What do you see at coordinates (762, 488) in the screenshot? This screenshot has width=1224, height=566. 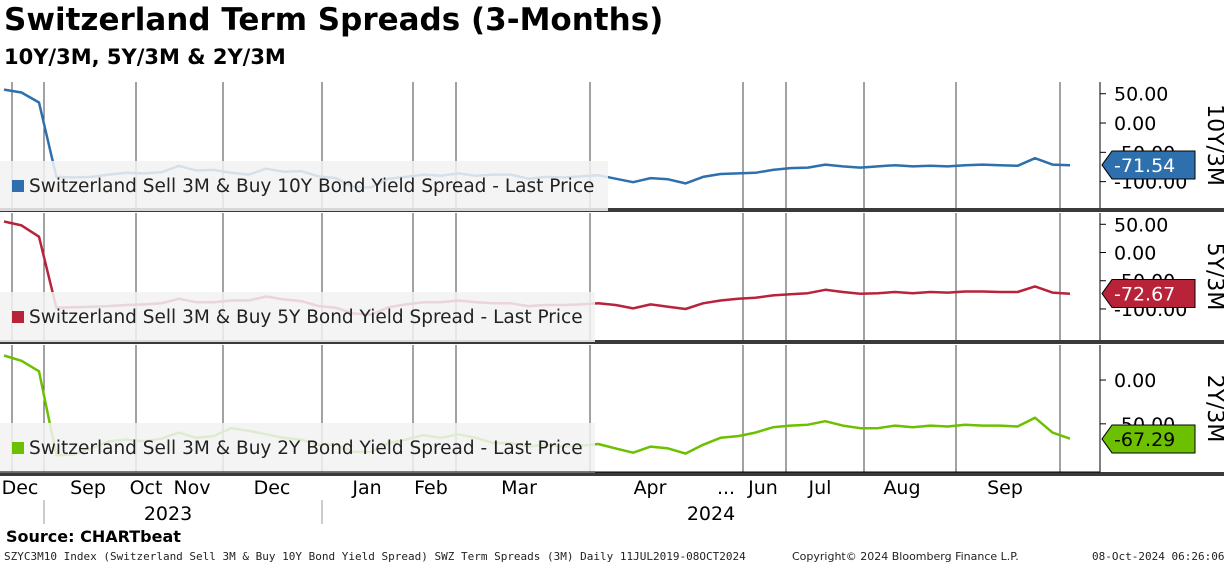 I see `x-tick-label-jun: Jun` at bounding box center [762, 488].